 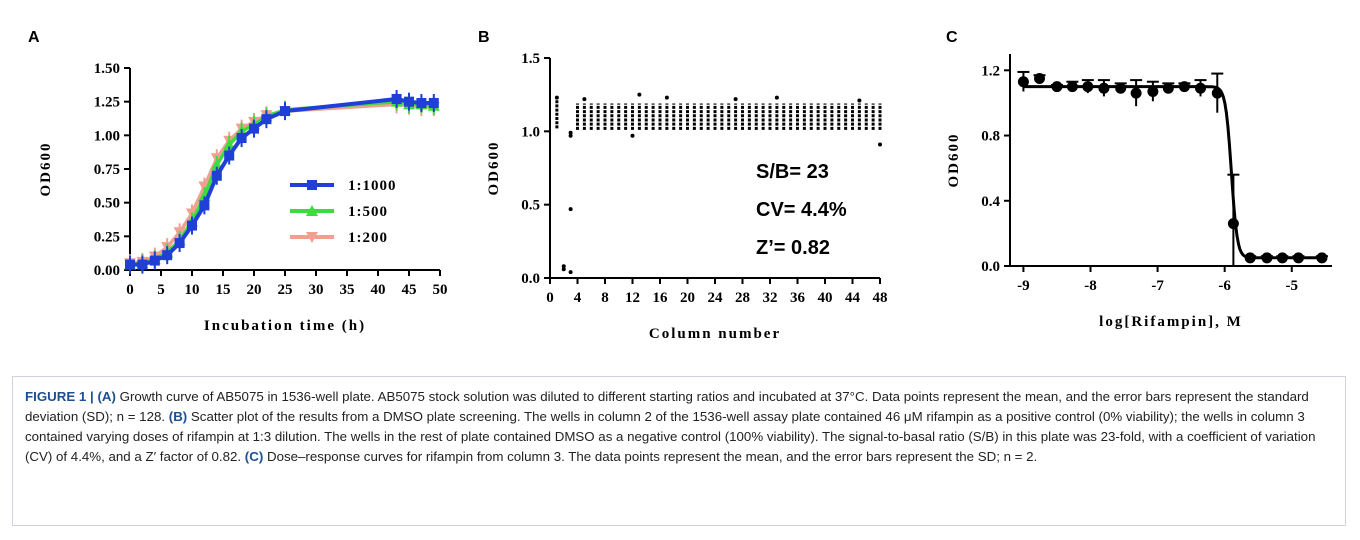 What do you see at coordinates (368, 212) in the screenshot?
I see `legend-label: 1:500` at bounding box center [368, 212].